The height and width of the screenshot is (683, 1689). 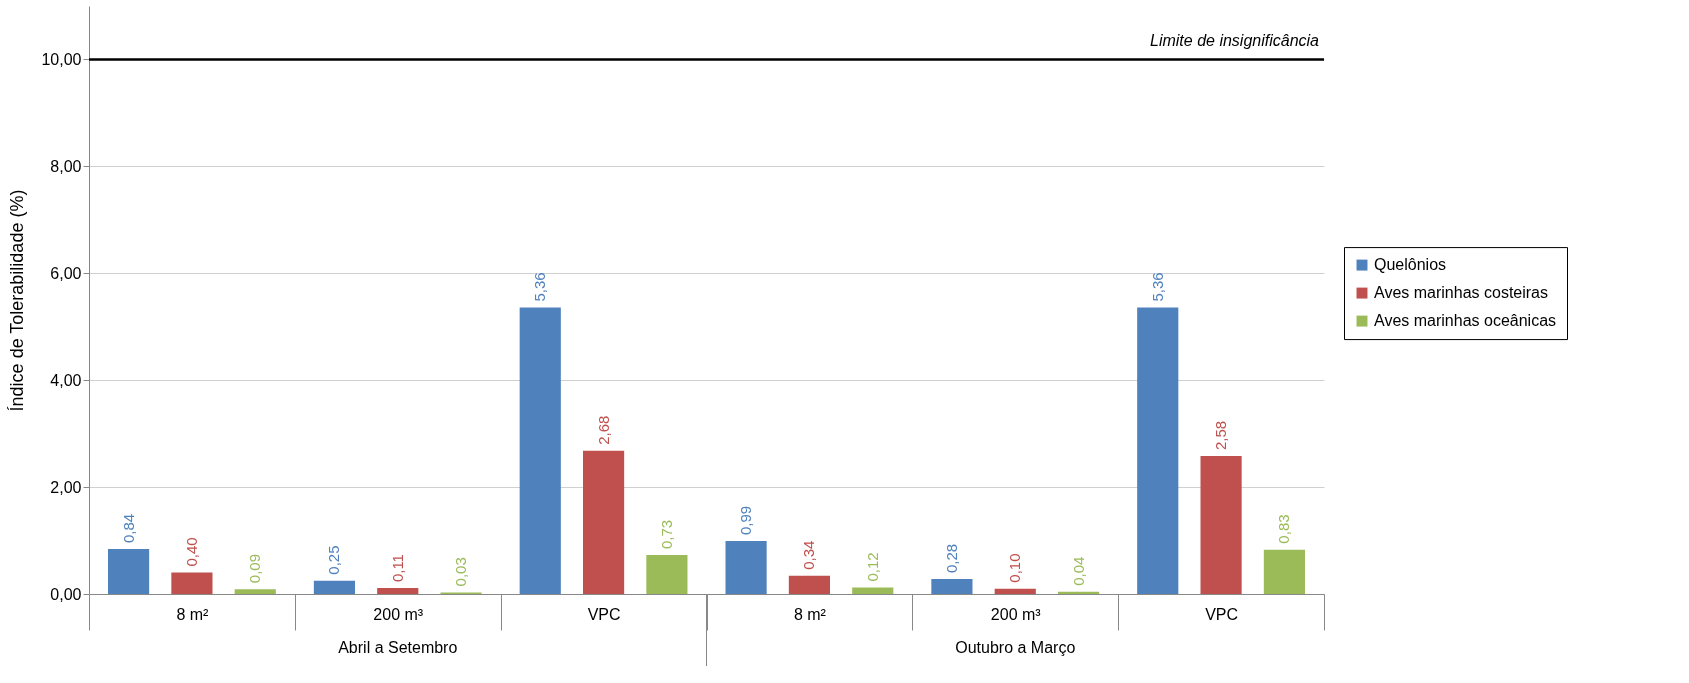 I want to click on data-label: 0,40, so click(x=191, y=552).